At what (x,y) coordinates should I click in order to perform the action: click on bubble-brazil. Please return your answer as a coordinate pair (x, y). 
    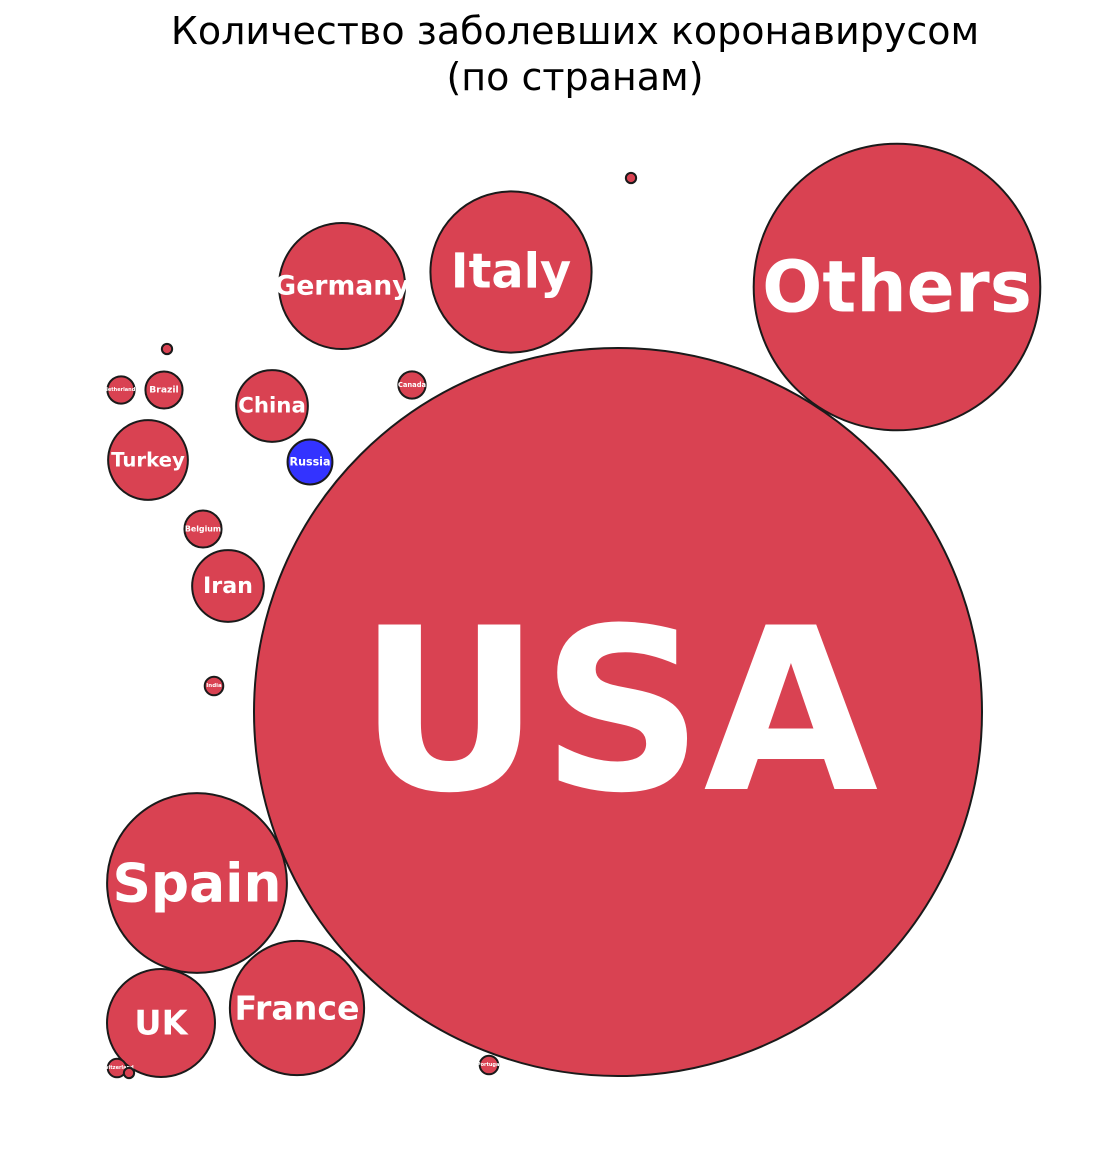
    Looking at the image, I should click on (164, 390).